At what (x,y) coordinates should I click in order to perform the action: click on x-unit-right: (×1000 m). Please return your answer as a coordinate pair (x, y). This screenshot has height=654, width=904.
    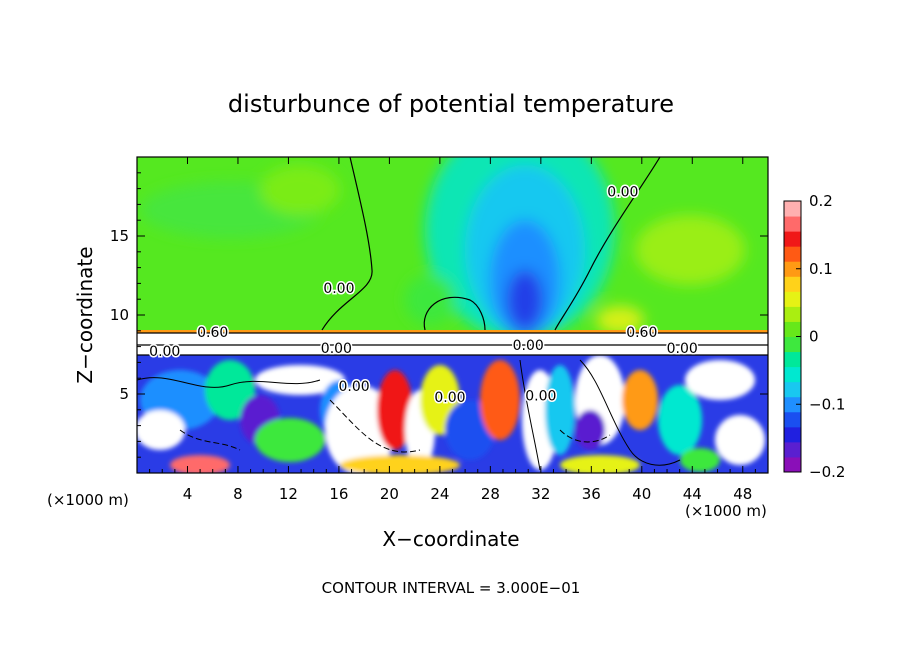
    Looking at the image, I should click on (726, 511).